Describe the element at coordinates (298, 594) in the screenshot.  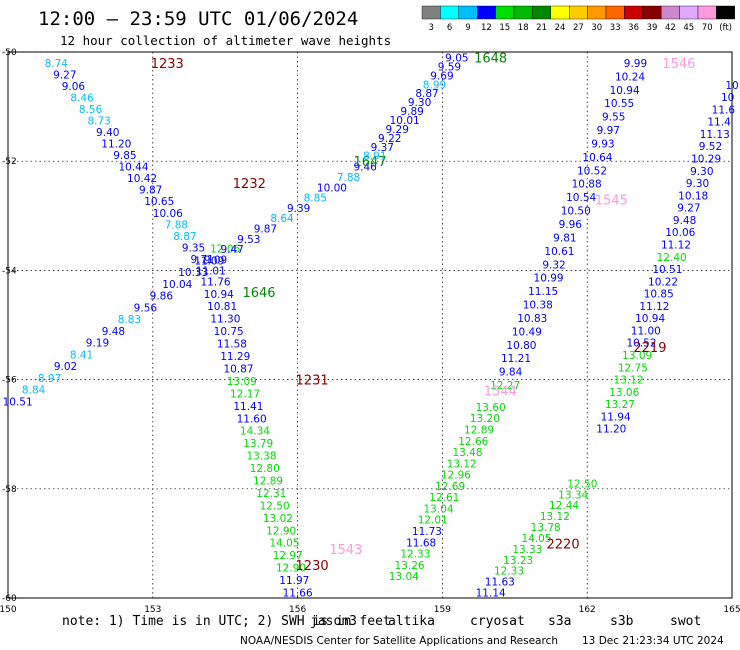
I see `wave-height-label: 11.66` at that location.